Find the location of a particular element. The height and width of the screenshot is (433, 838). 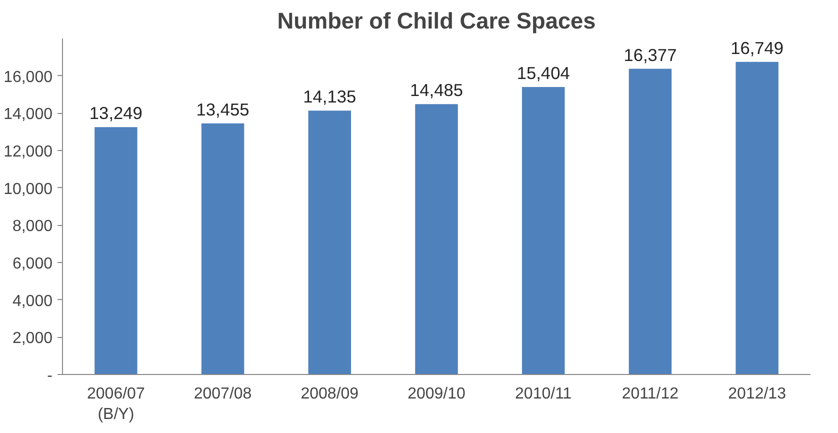

x-tick-label: 2006/07 (B/Y) is located at coordinates (116, 404).